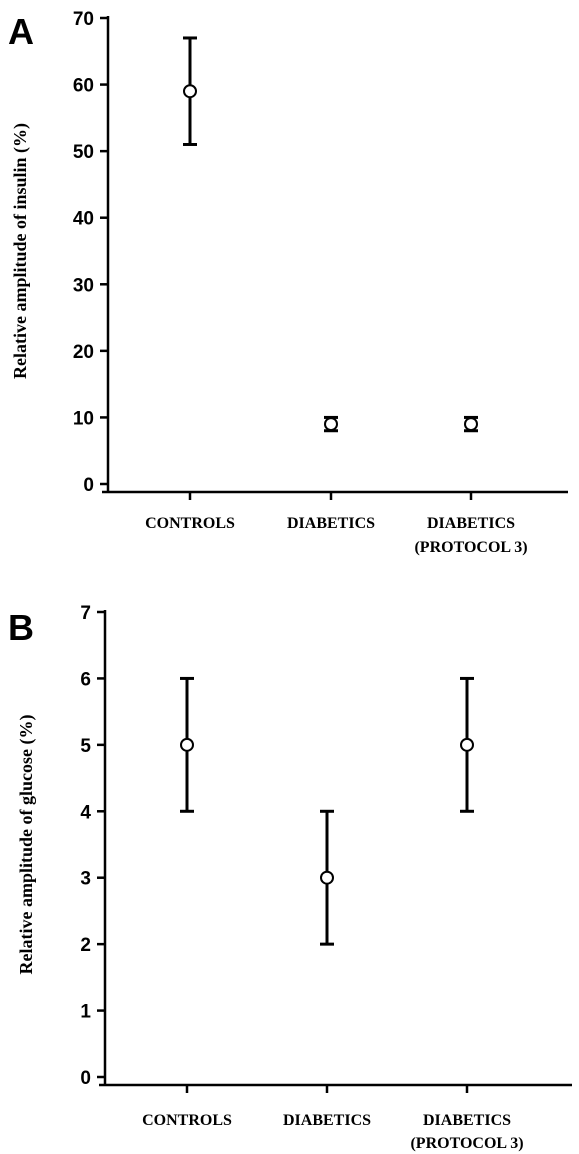  Describe the element at coordinates (26, 845) in the screenshot. I see `y-axis-title: Relative amplitude of glucose (%)` at that location.